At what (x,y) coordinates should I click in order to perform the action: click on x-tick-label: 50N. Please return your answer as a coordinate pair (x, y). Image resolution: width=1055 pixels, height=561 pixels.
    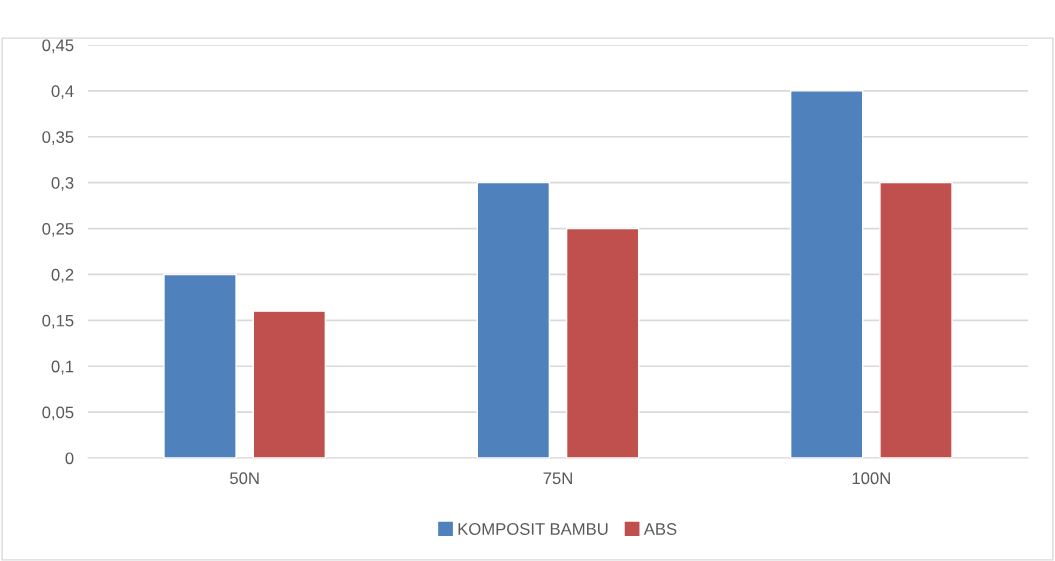
    Looking at the image, I should click on (244, 478).